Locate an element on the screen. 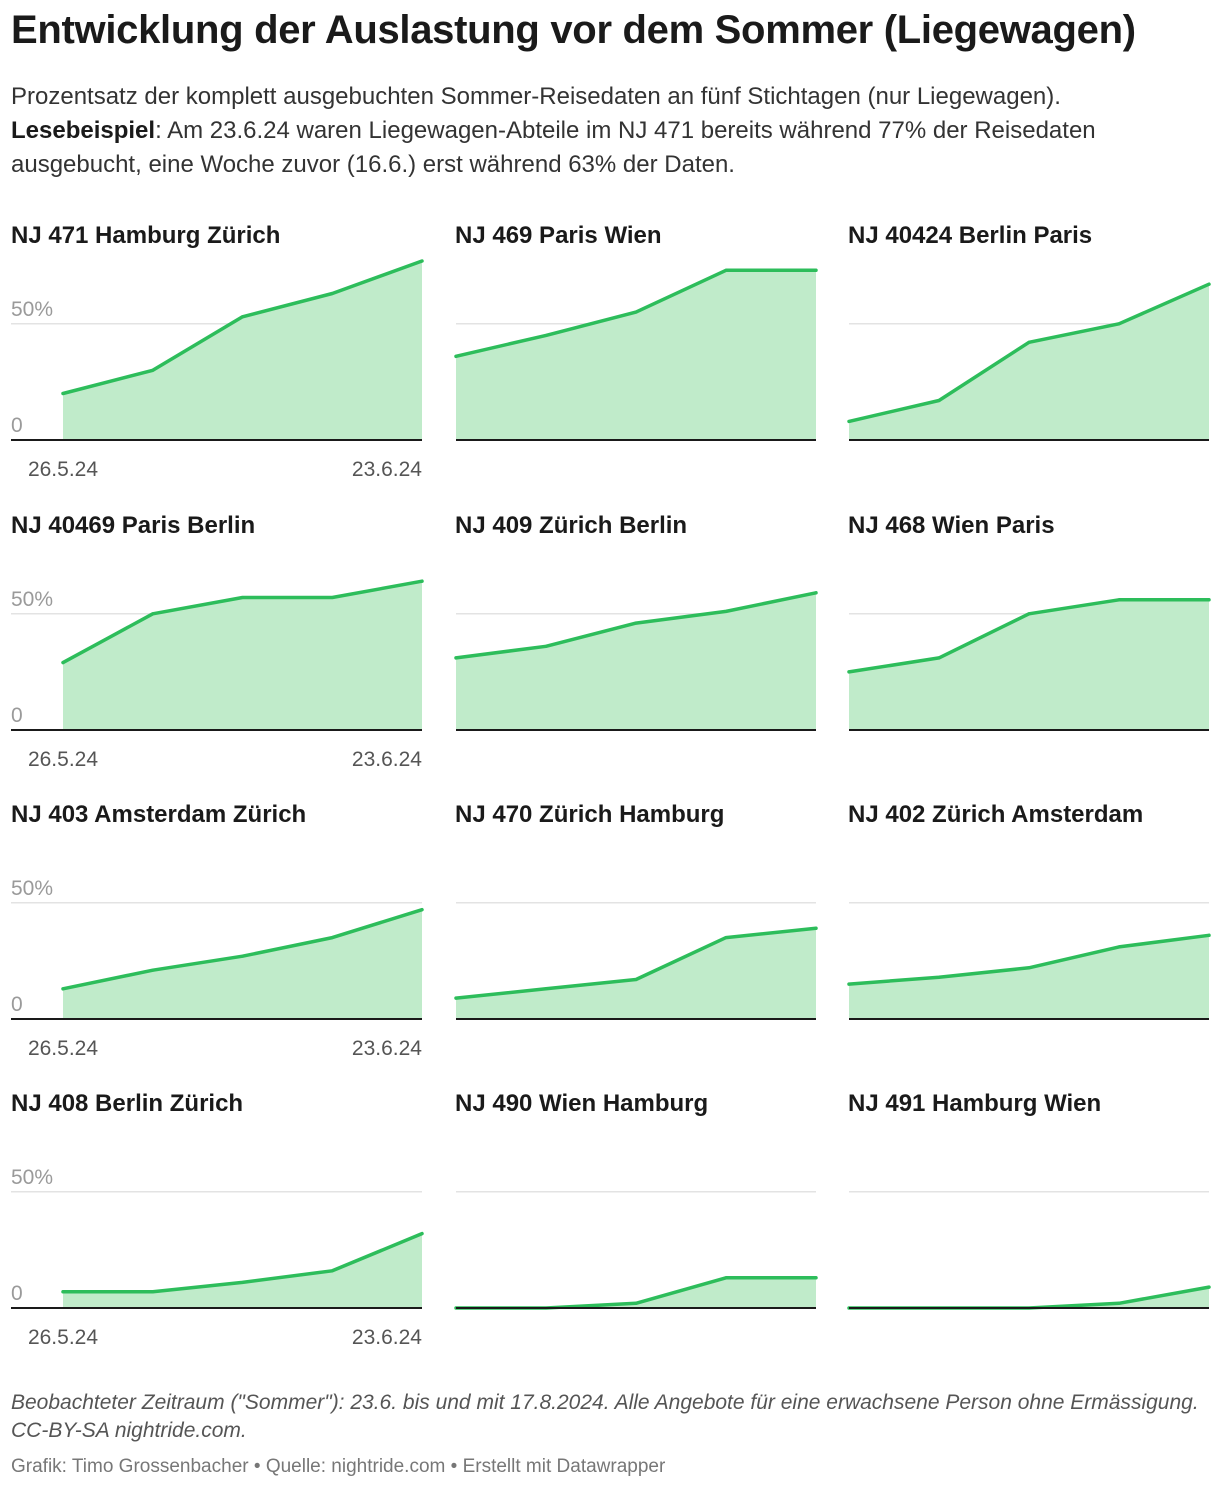  panel-title: NJ 40469 Paris Berlin is located at coordinates (133, 525).